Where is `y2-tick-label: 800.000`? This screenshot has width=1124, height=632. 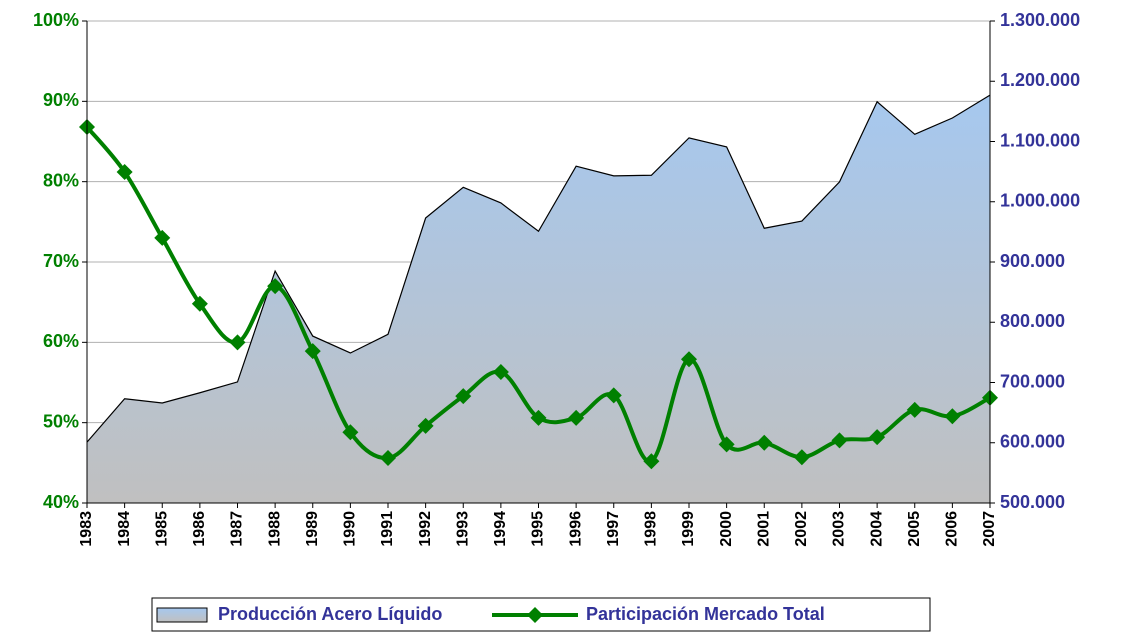
y2-tick-label: 800.000 is located at coordinates (1032, 321).